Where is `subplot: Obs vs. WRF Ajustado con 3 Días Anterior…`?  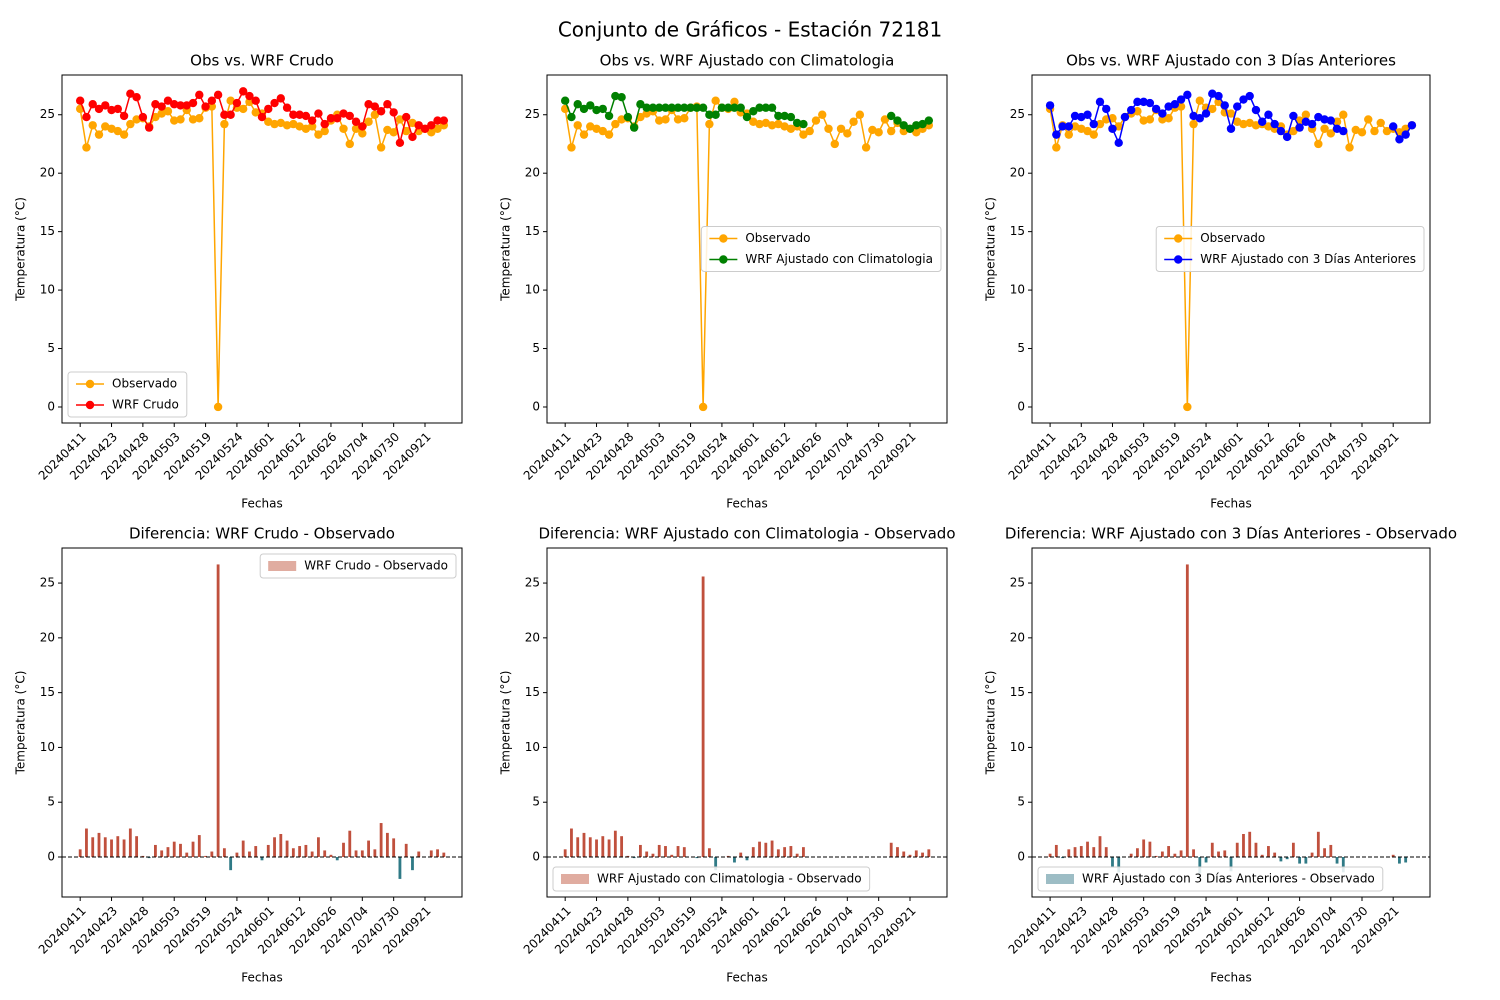
subplot: Obs vs. WRF Ajustado con 3 Días Anterior… is located at coordinates (1207, 281).